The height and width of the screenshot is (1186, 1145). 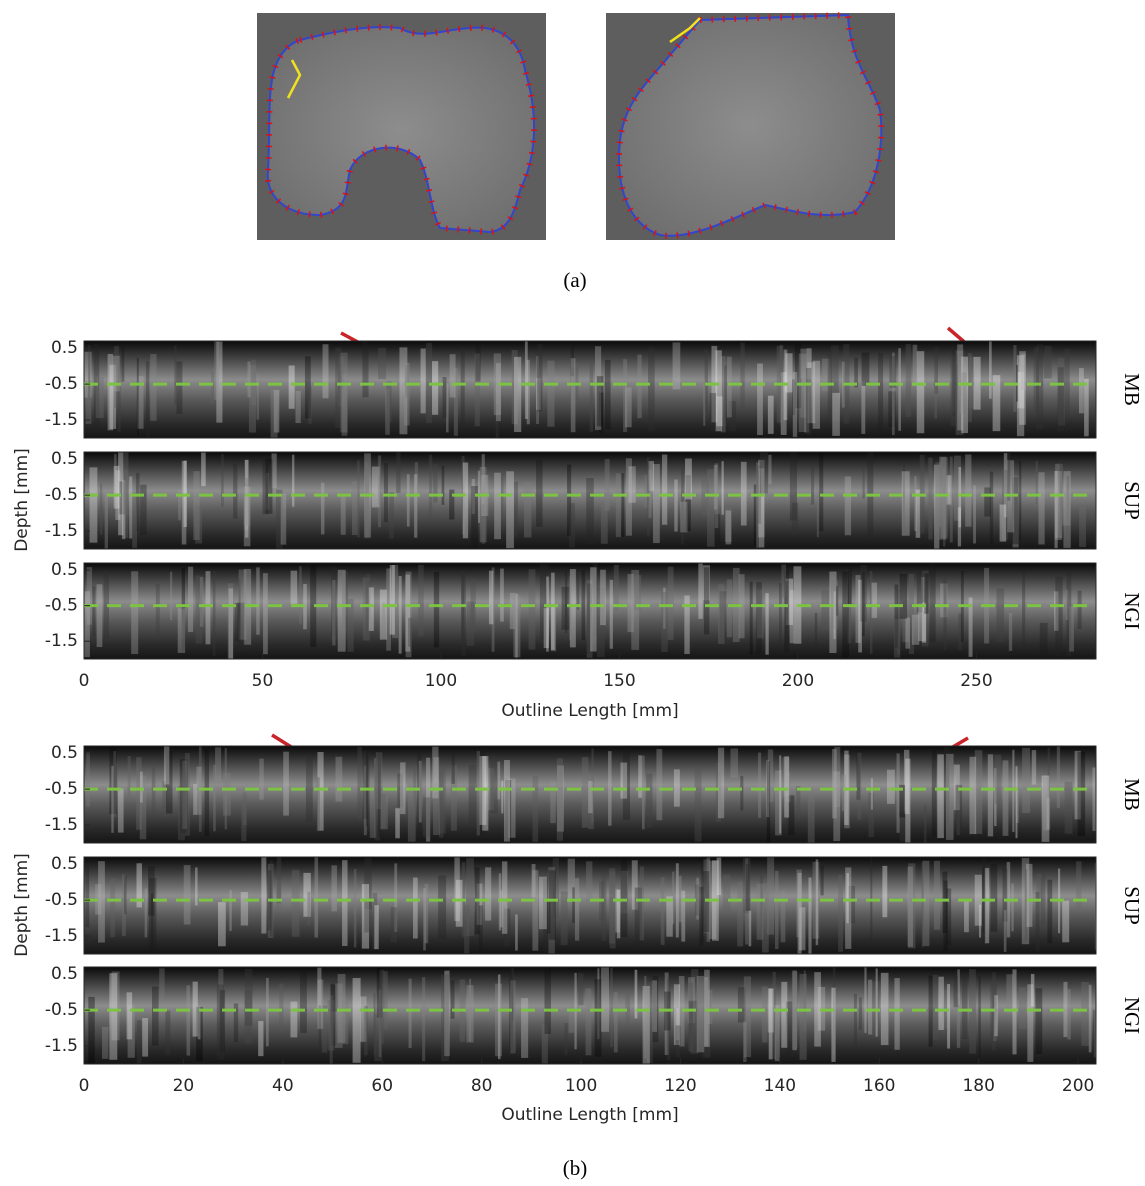 I want to click on row-label: SUP, so click(x=1132, y=500).